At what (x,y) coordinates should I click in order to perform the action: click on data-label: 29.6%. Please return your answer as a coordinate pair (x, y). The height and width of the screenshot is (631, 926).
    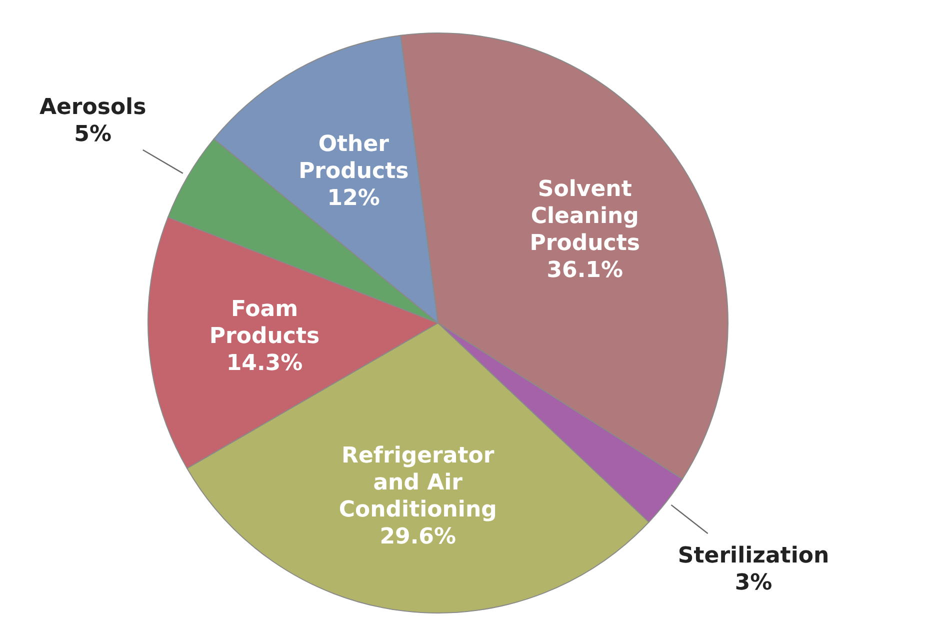
    Looking at the image, I should click on (418, 536).